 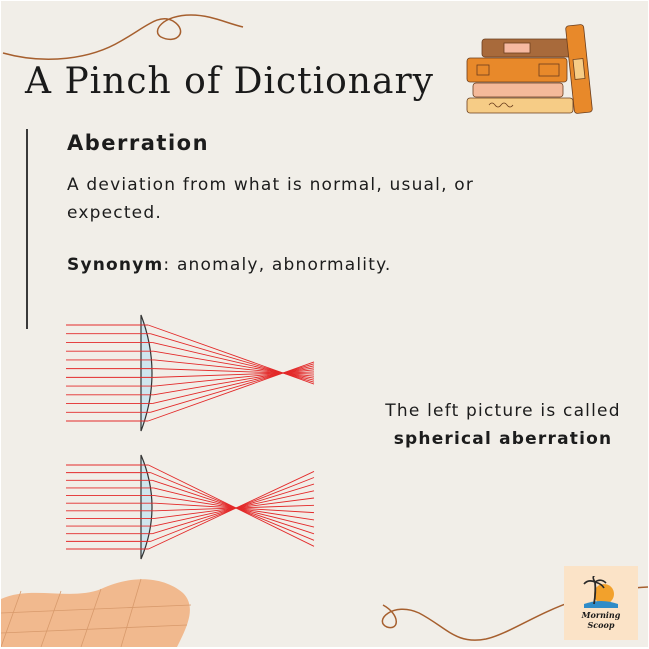 What do you see at coordinates (514, 613) in the screenshot?
I see `bottom-swirl-curve` at bounding box center [514, 613].